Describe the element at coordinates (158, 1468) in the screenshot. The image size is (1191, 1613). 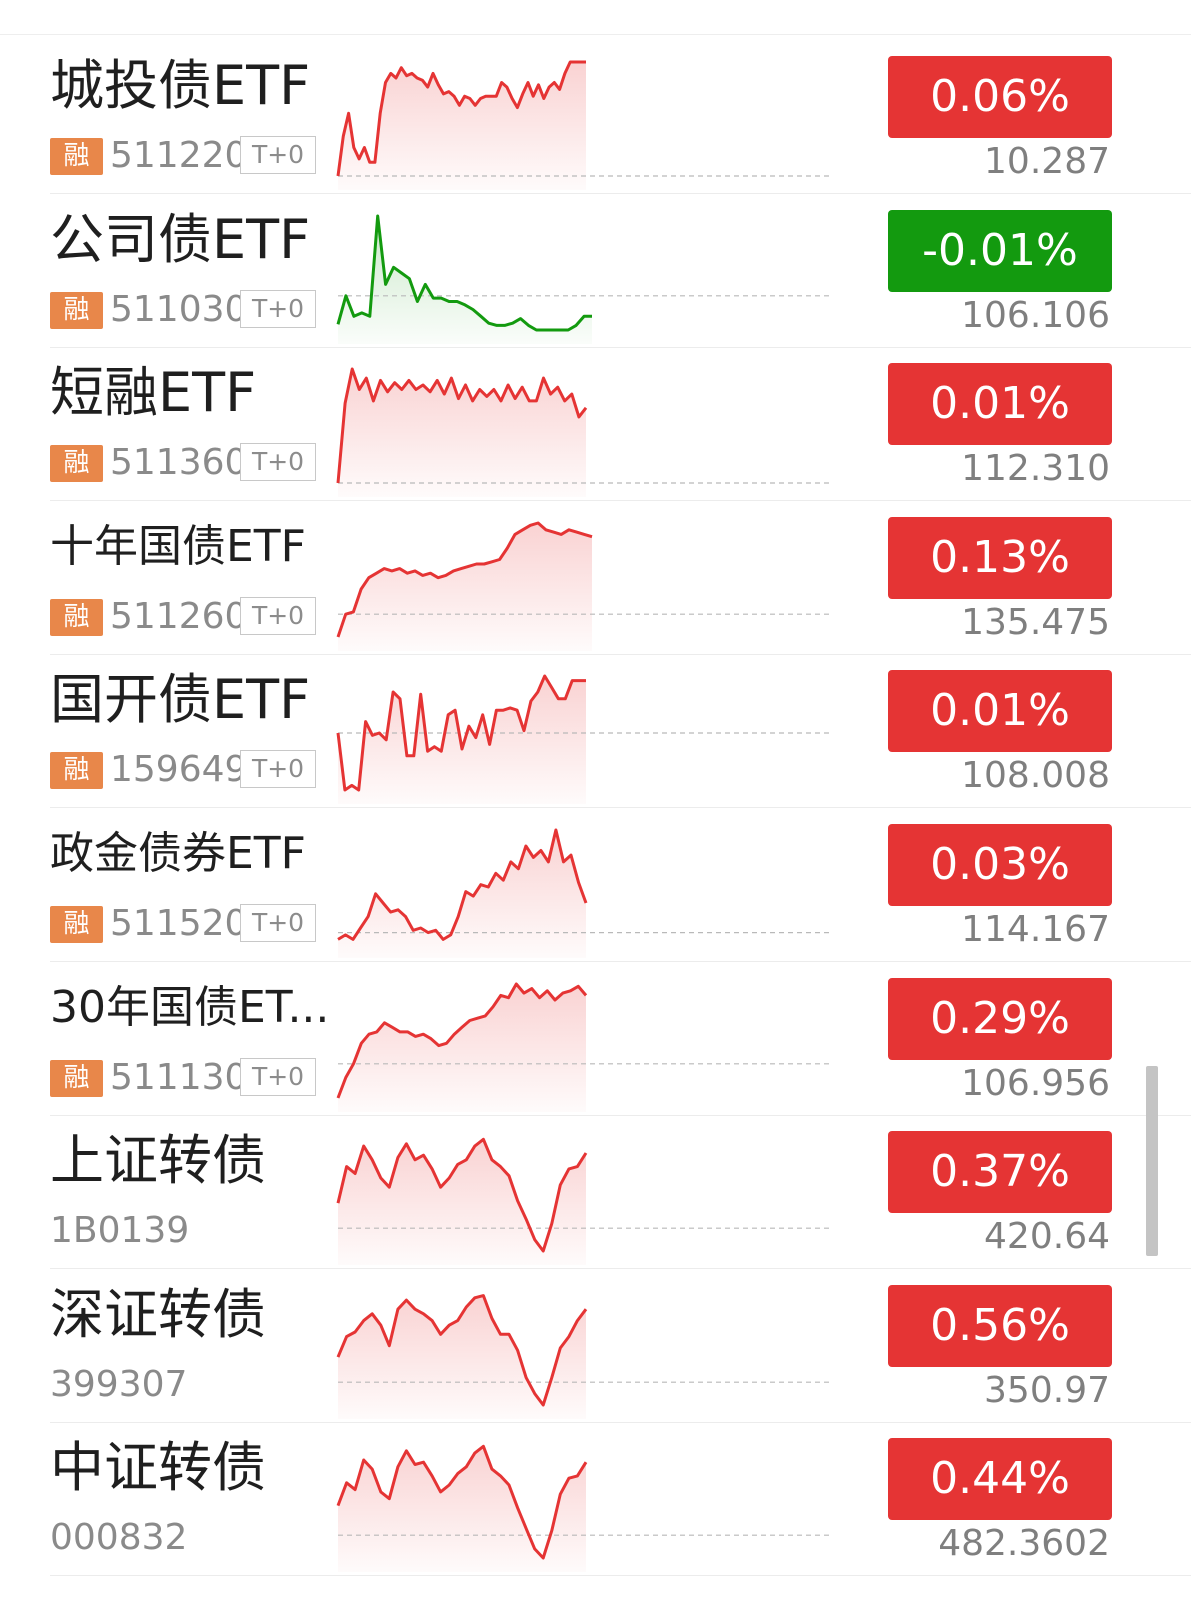
I see `fund-name: 中证转债` at that location.